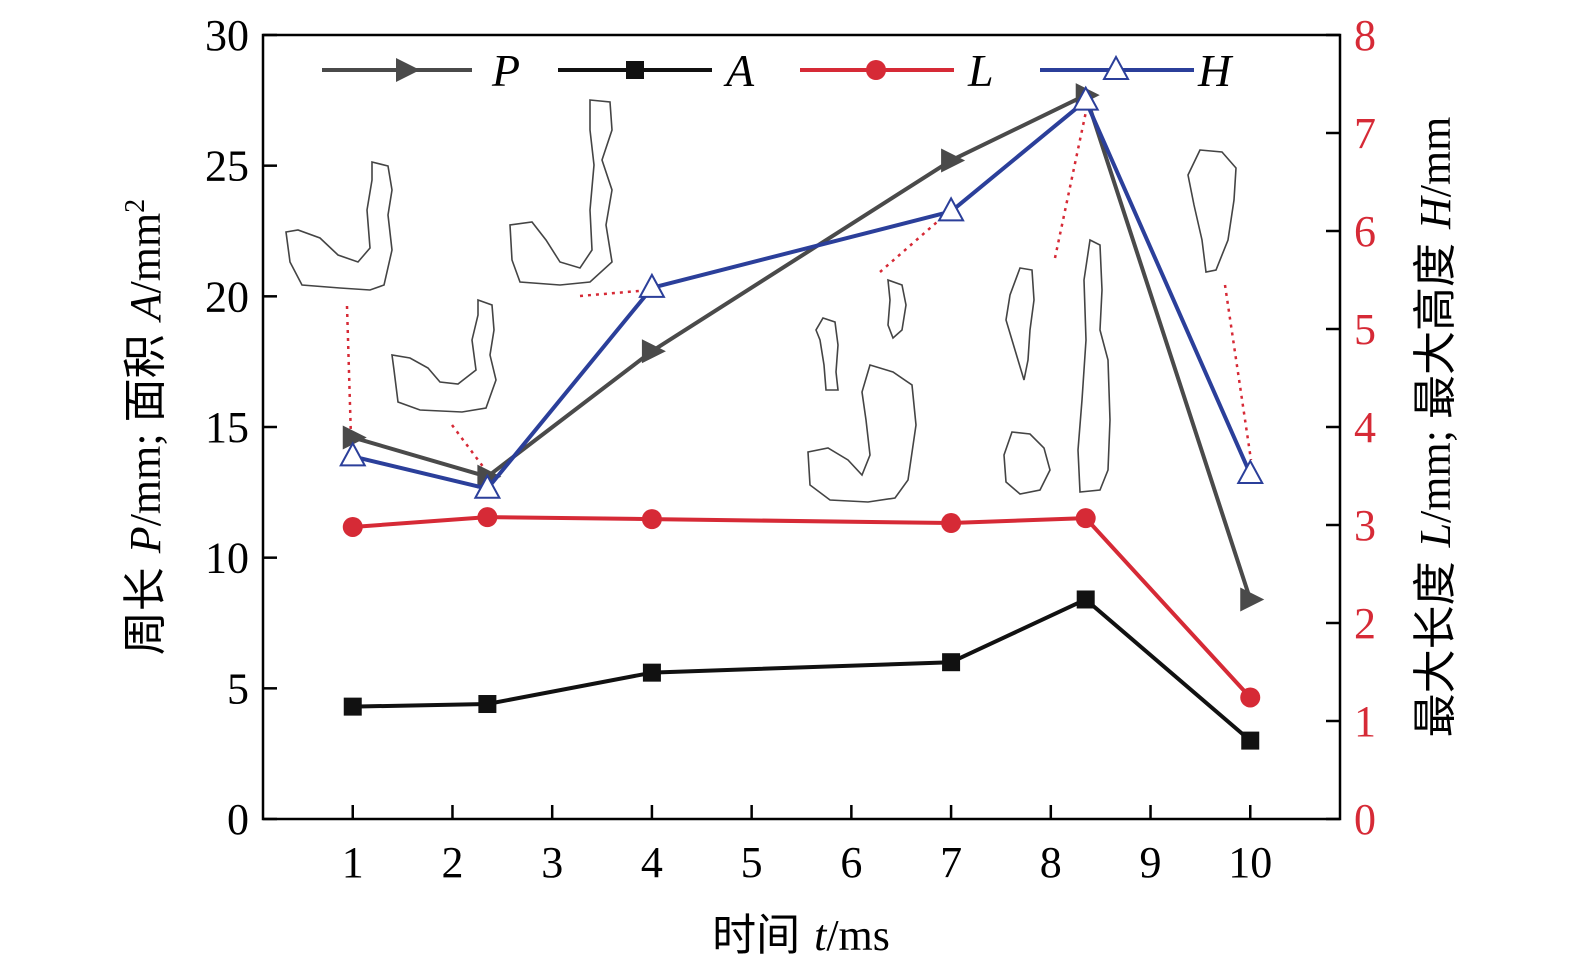 This screenshot has height=976, width=1575. Describe the element at coordinates (1071, 180) in the screenshot. I see `leader-t8` at that location.